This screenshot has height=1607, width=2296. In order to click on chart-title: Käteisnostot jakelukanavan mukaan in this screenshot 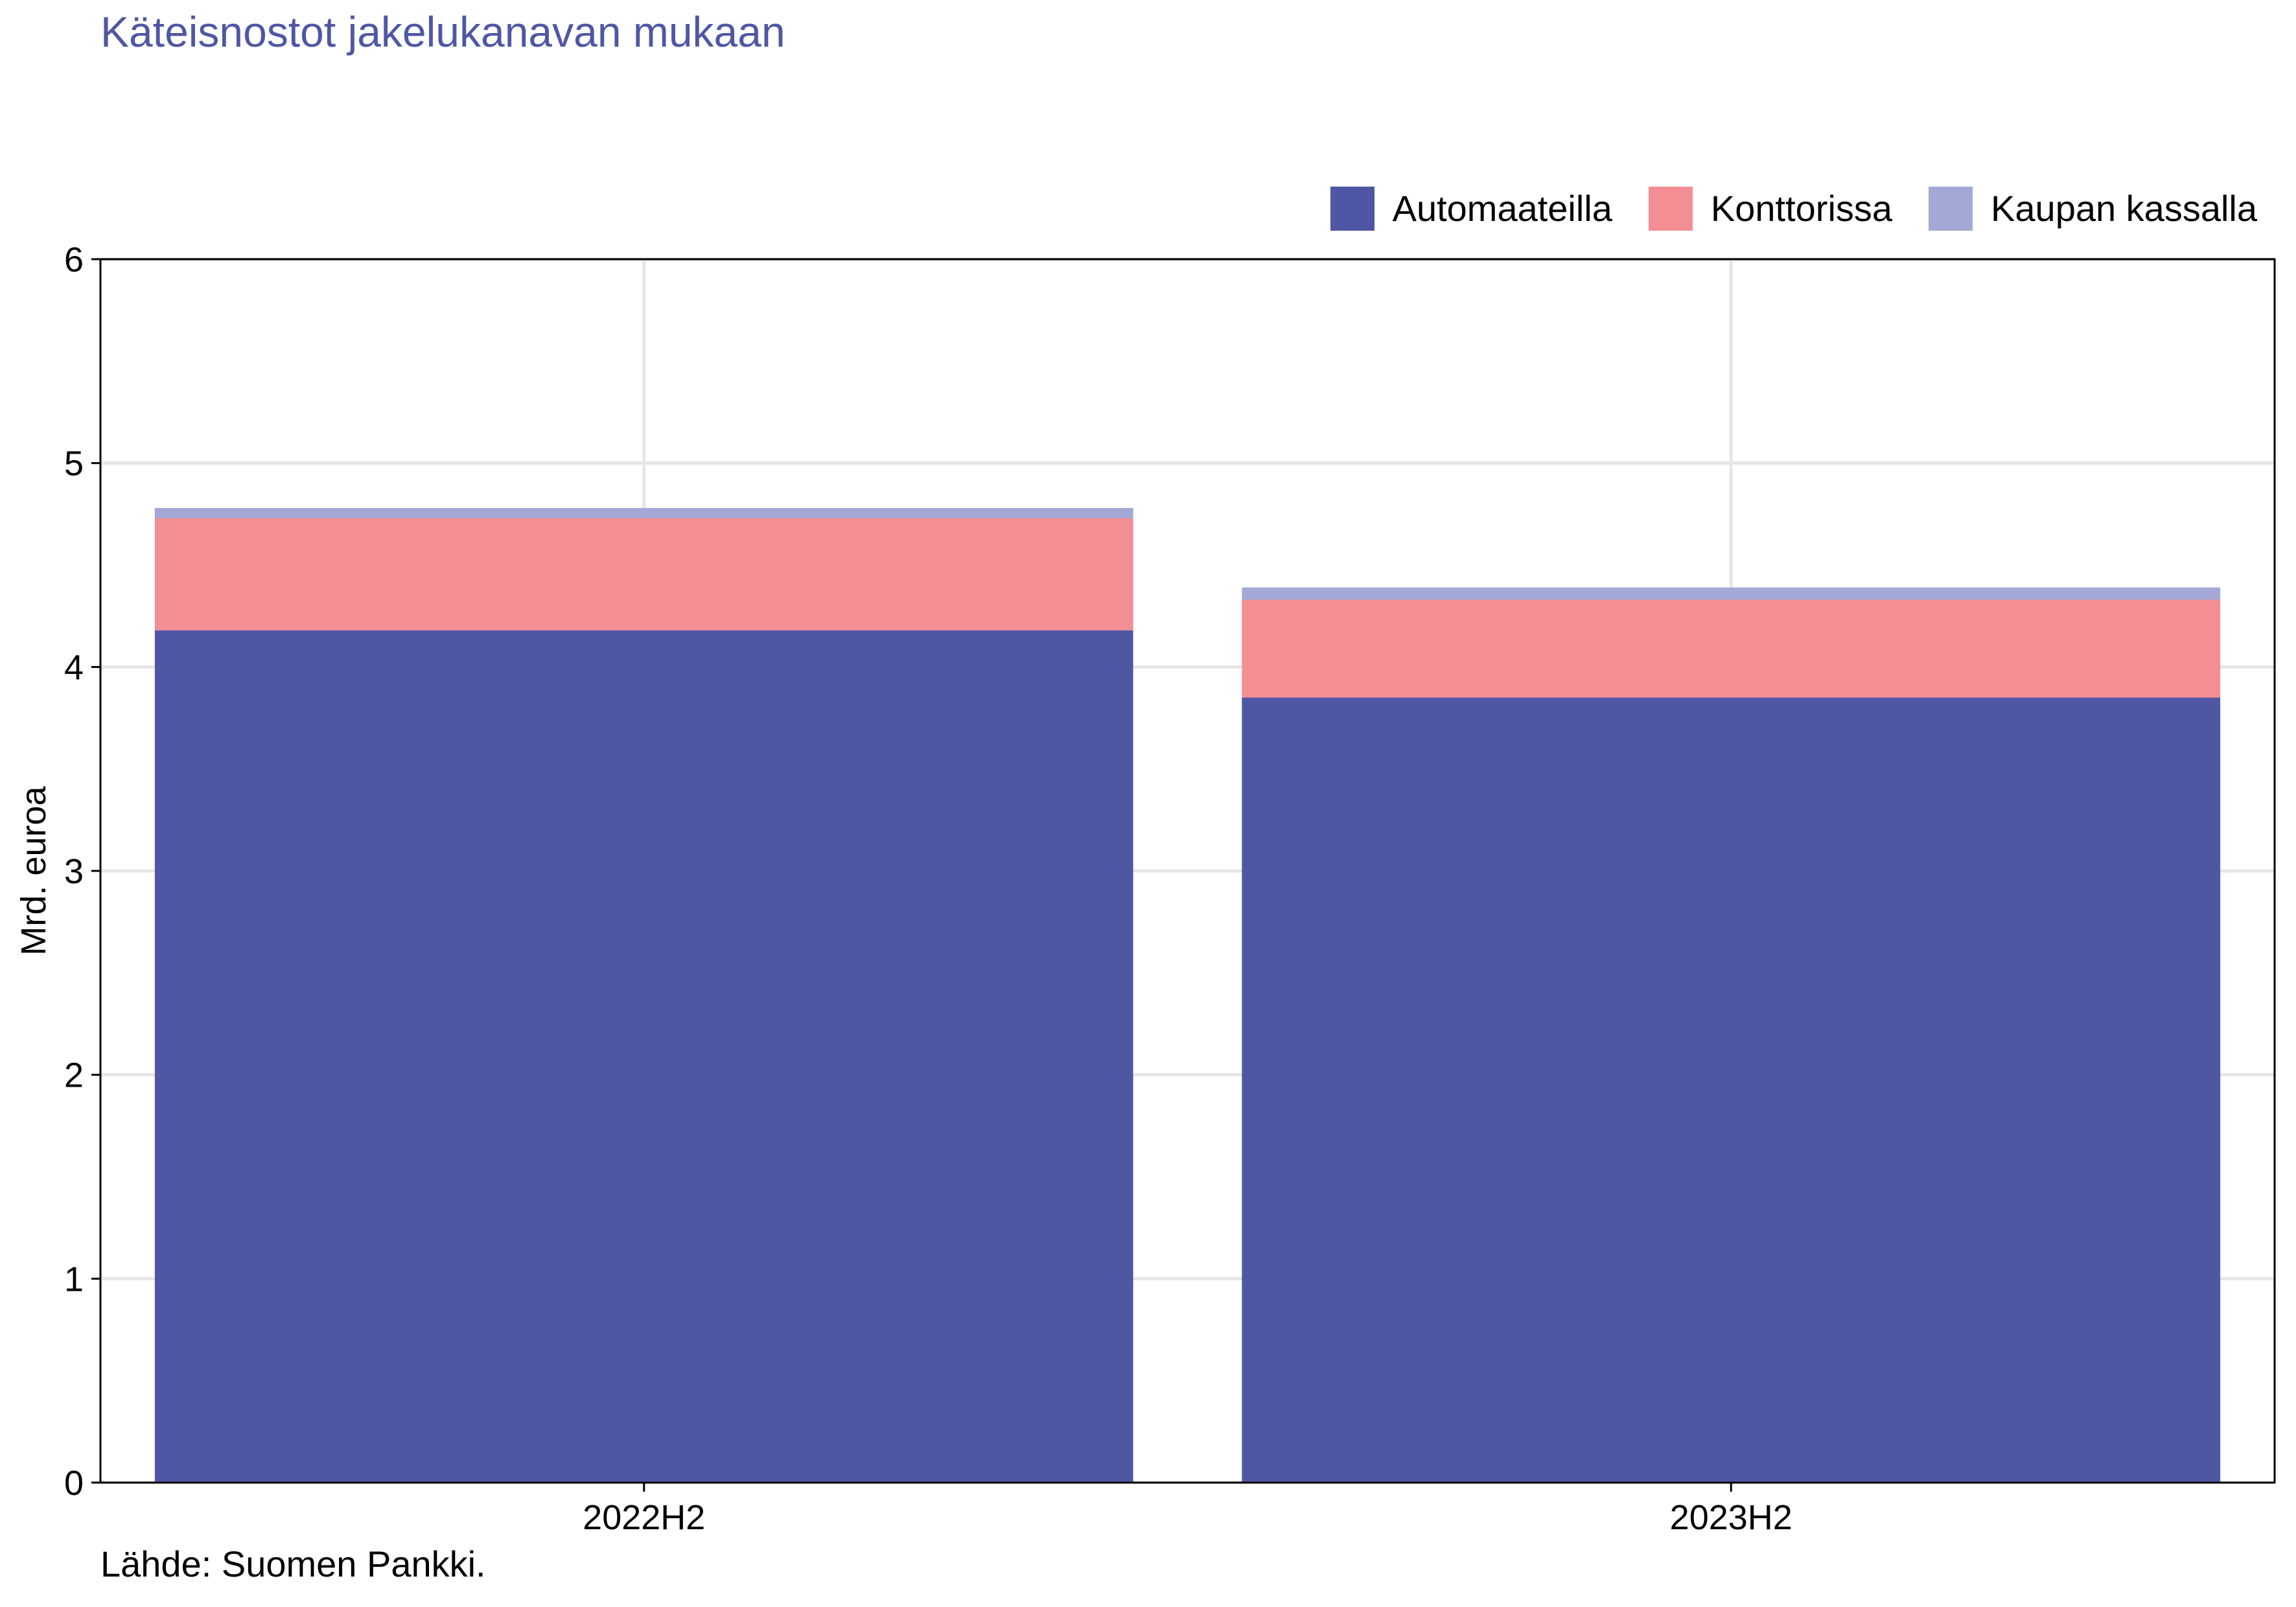, I will do `click(442, 32)`.